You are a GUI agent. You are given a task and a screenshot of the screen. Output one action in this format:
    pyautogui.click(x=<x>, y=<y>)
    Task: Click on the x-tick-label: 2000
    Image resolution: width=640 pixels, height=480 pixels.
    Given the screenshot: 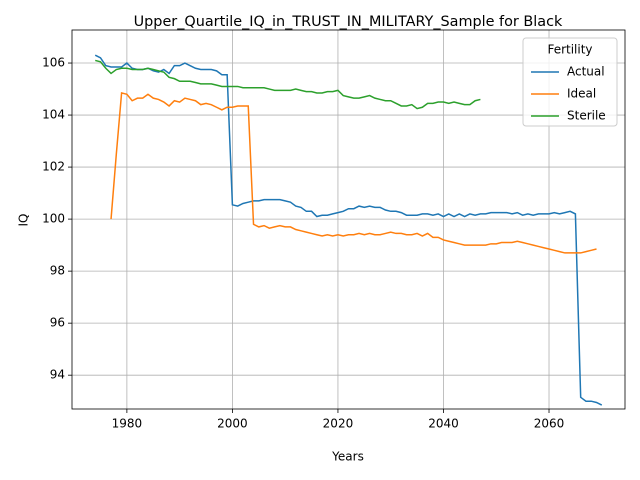 What is the action you would take?
    pyautogui.click(x=232, y=424)
    